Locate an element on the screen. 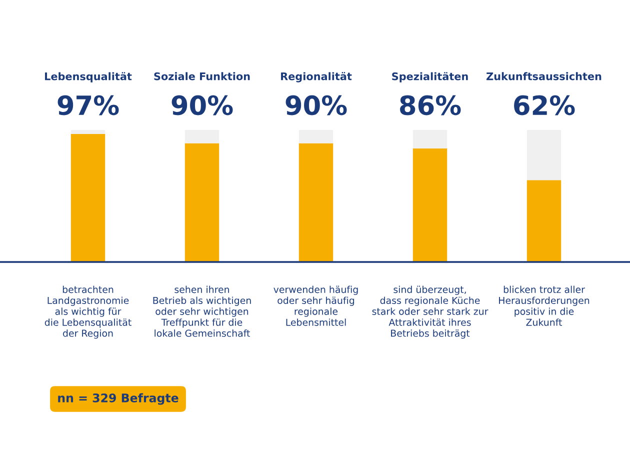 This screenshot has width=630, height=455. data-label: 97% is located at coordinates (88, 105).